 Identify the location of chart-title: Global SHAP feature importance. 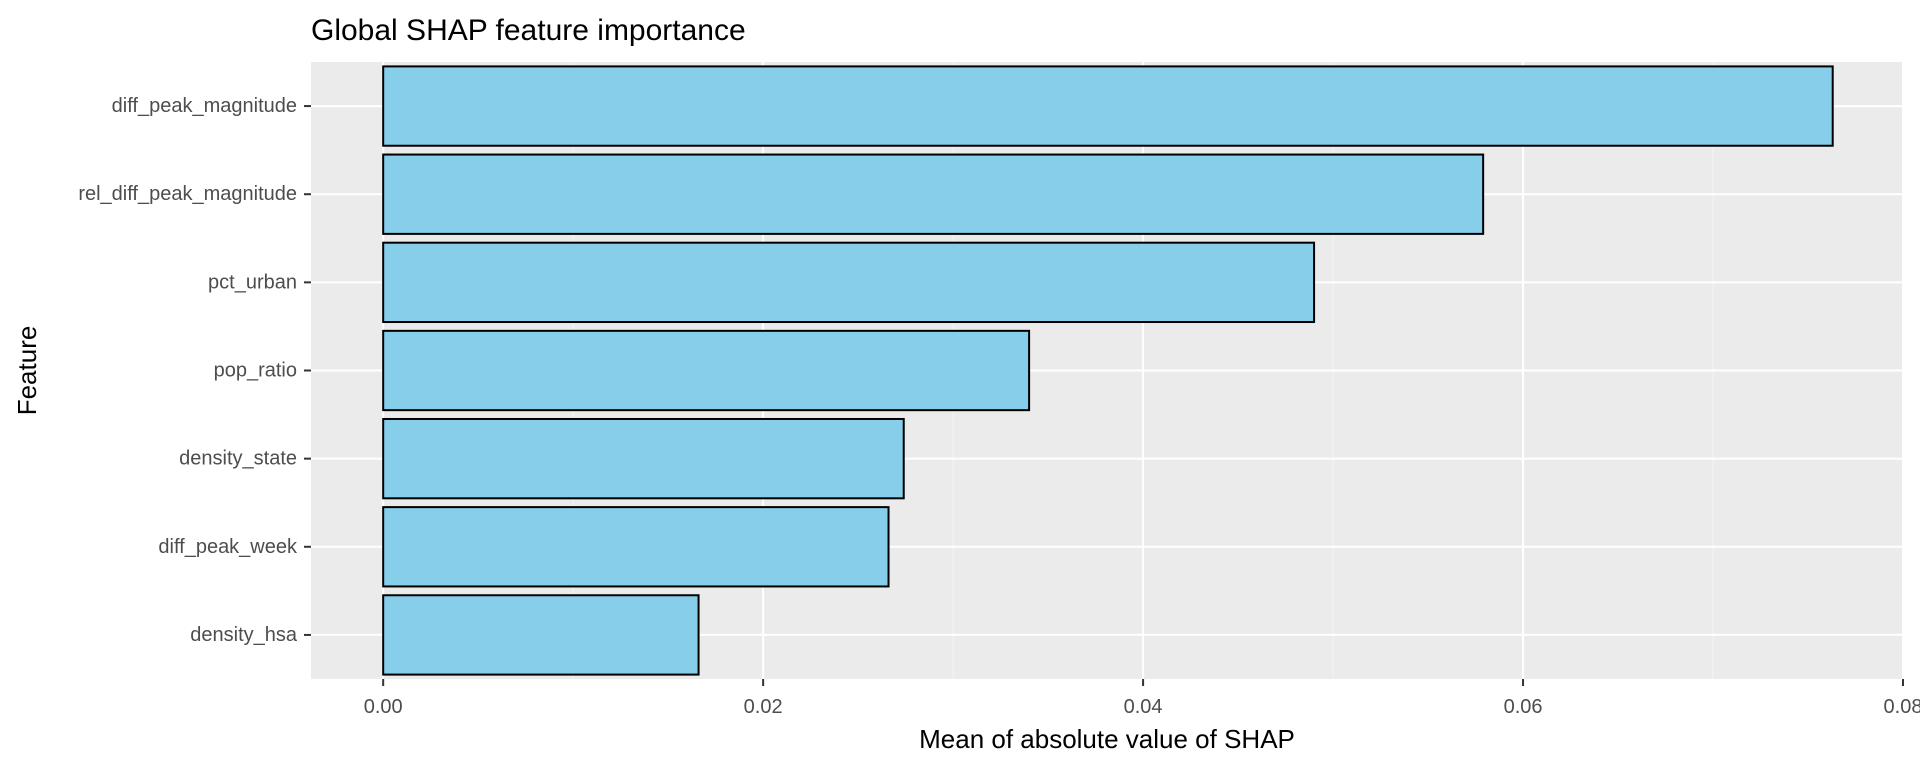
(528, 30).